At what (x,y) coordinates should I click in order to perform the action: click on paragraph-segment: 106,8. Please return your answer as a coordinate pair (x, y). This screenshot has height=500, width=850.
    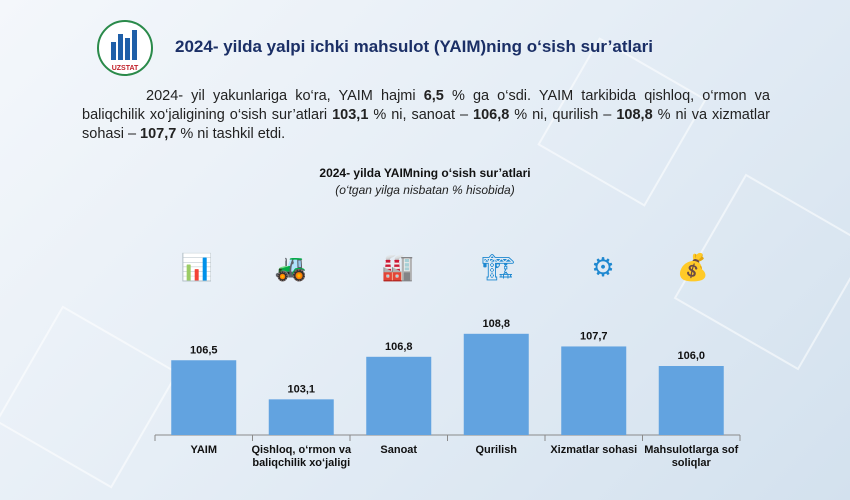
    Looking at the image, I should click on (491, 115).